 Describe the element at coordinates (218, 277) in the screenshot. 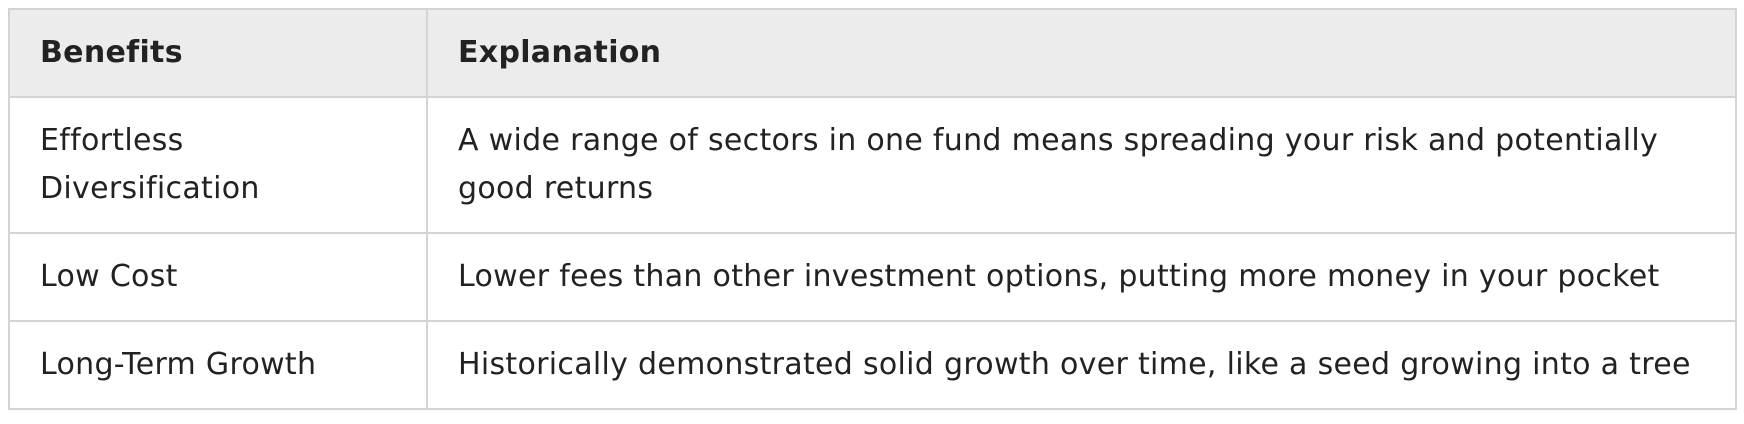

I see `benefit-cell: Low Cost` at that location.